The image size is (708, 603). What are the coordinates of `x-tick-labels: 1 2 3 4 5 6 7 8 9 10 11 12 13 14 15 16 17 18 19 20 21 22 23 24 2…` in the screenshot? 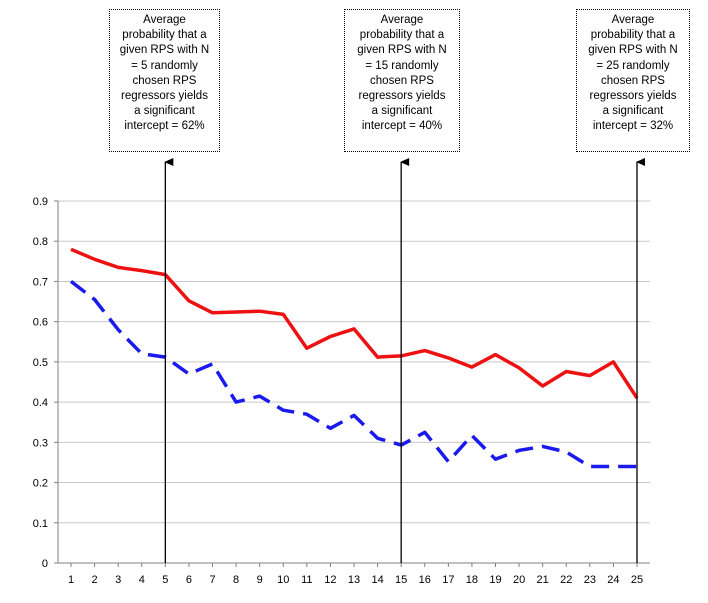 It's located at (355, 580).